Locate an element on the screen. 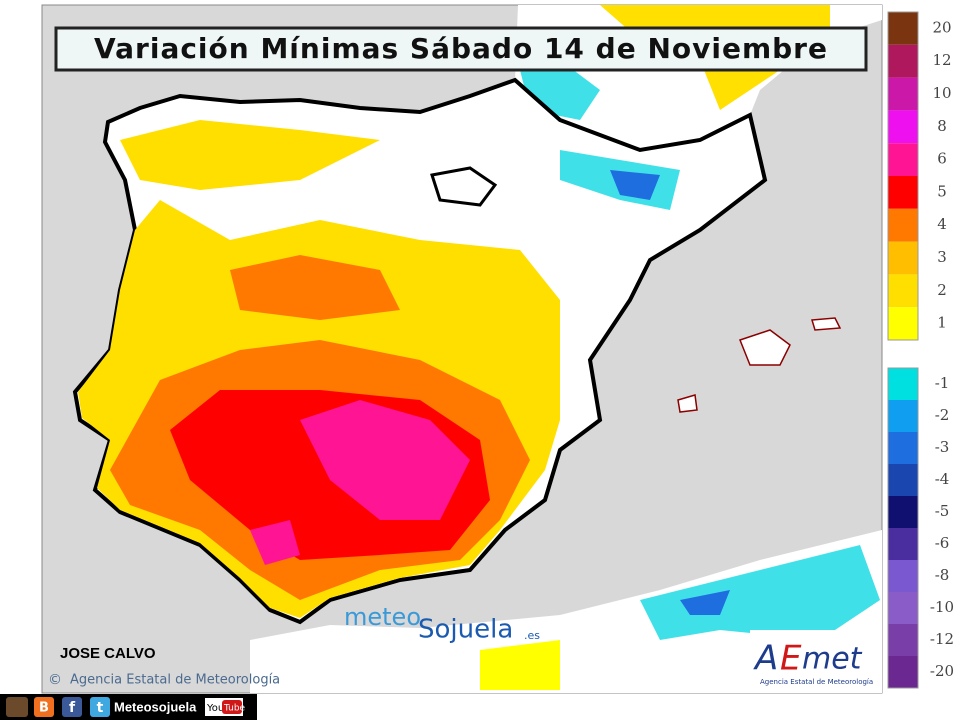 The image size is (960, 720). africa-land is located at coordinates (566, 611).